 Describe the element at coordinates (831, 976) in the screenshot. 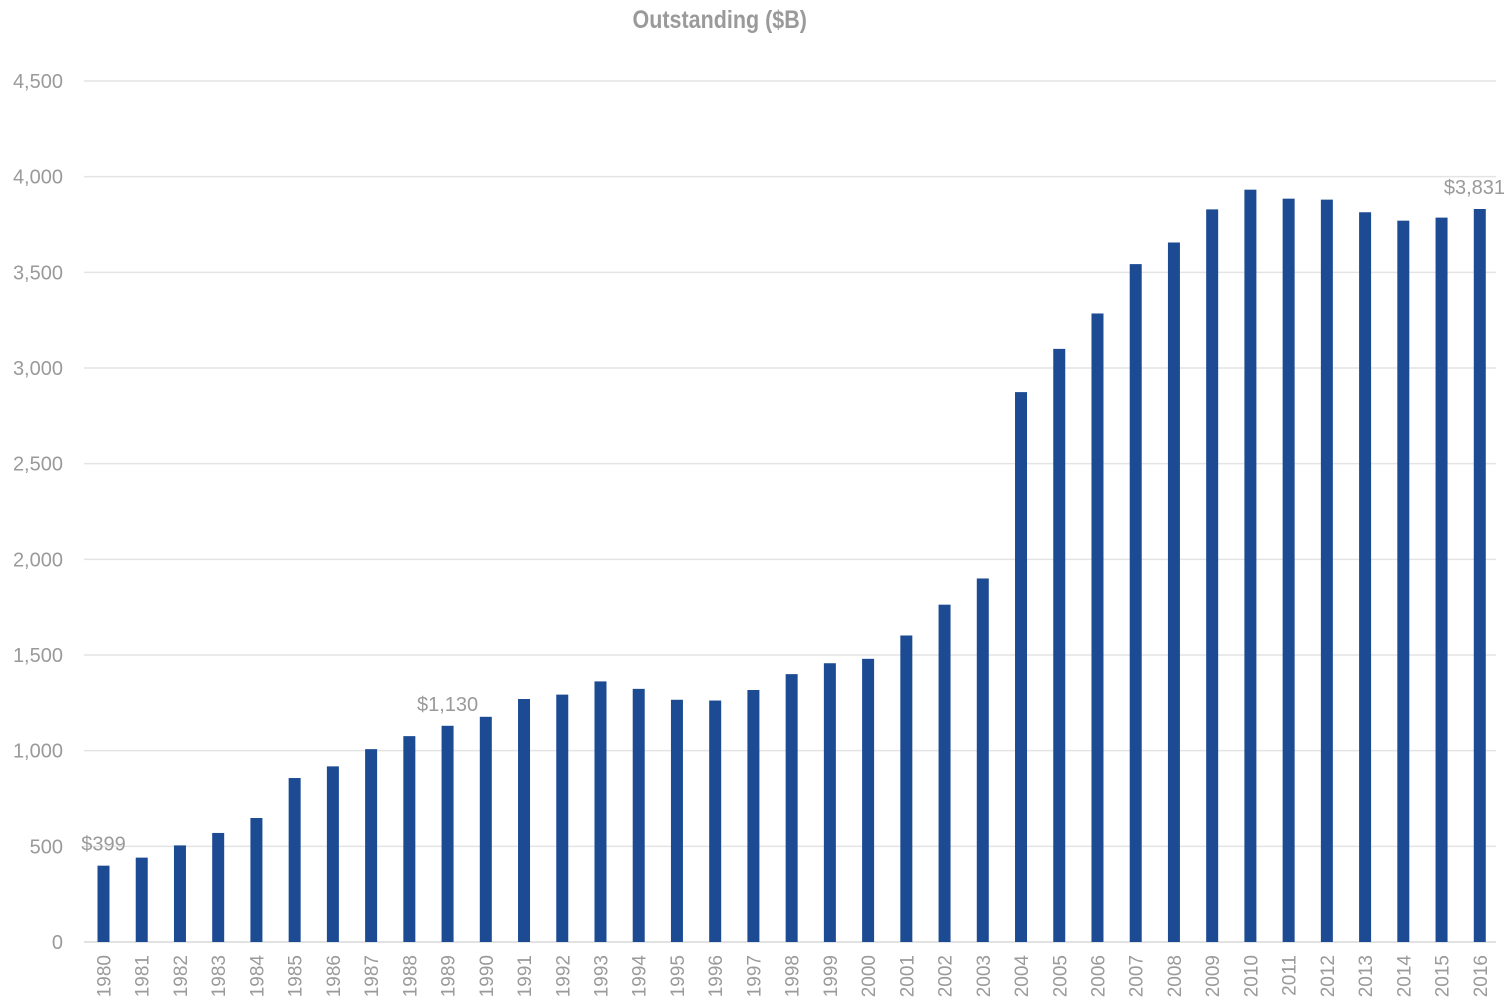

I see `x-tick-label: 1999` at that location.